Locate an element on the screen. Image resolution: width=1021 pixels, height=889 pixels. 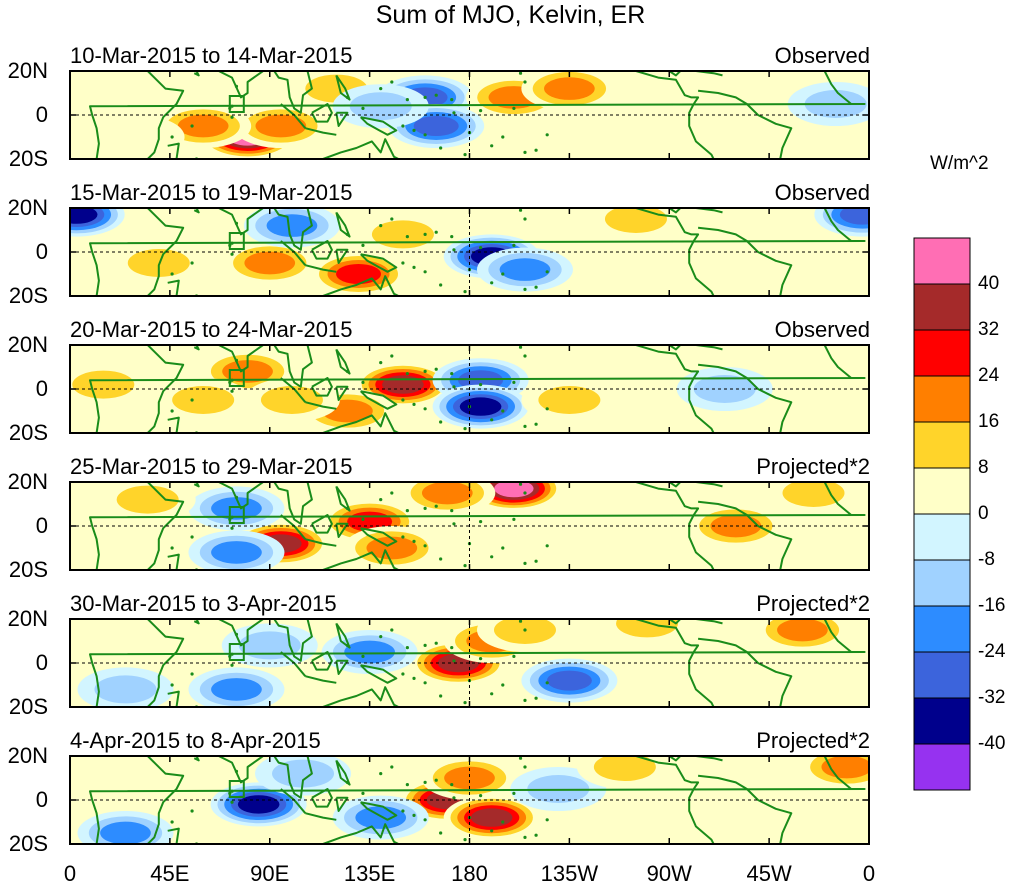
lat-tick-label: 20S is located at coordinates (28, 706).